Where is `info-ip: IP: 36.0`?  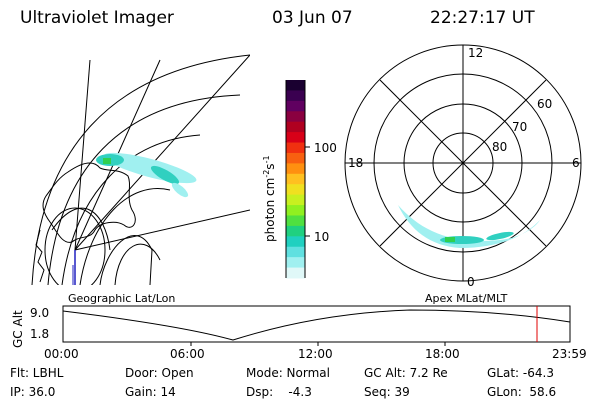 info-ip: IP: 36.0 is located at coordinates (33, 392).